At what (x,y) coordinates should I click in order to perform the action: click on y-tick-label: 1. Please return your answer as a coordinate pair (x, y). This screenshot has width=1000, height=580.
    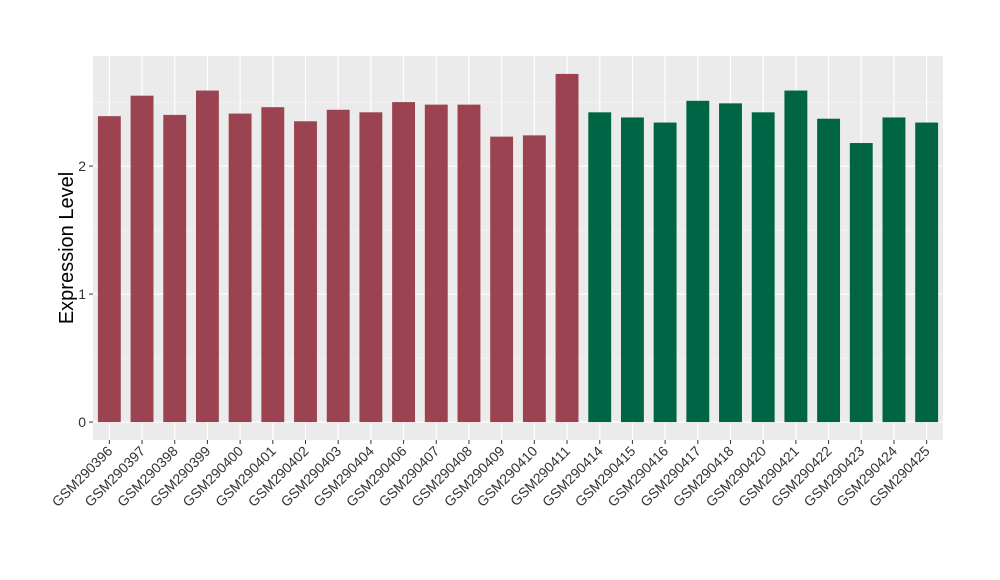
    Looking at the image, I should click on (82, 294).